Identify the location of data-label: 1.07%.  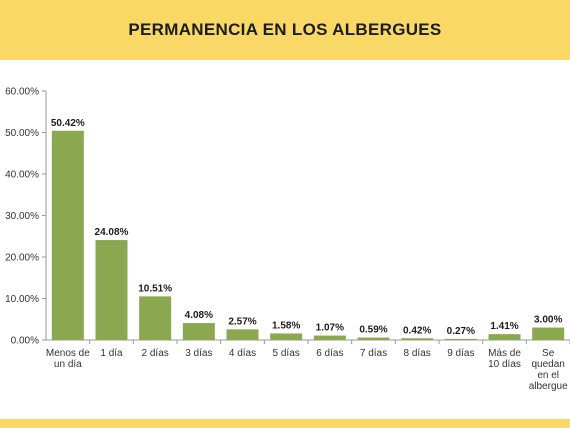
(330, 328).